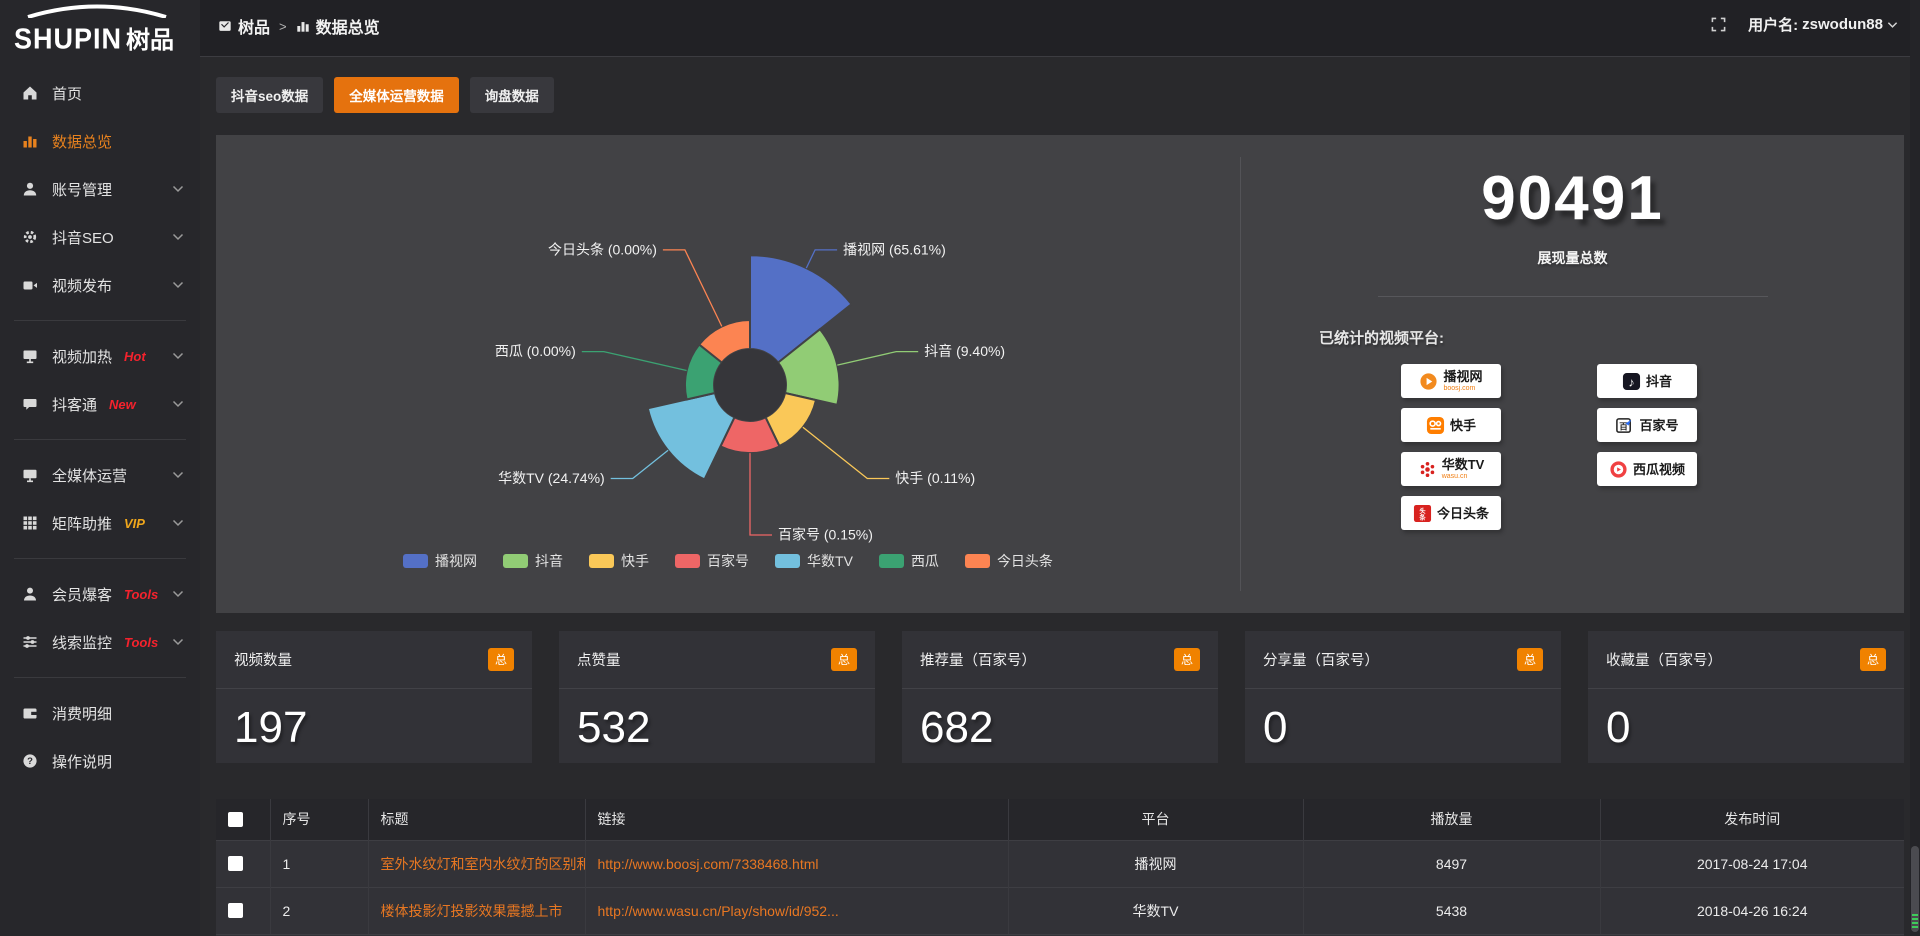 The image size is (1920, 936). I want to click on platform-name: 华数TV, so click(1463, 464).